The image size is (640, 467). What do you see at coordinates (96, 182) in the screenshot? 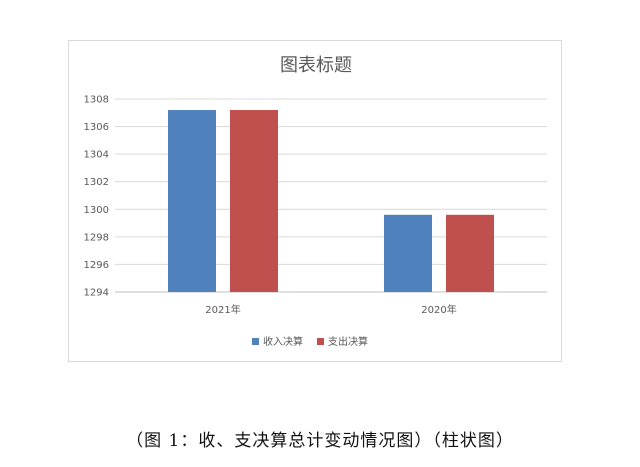
I see `y-tick-label: 1302` at bounding box center [96, 182].